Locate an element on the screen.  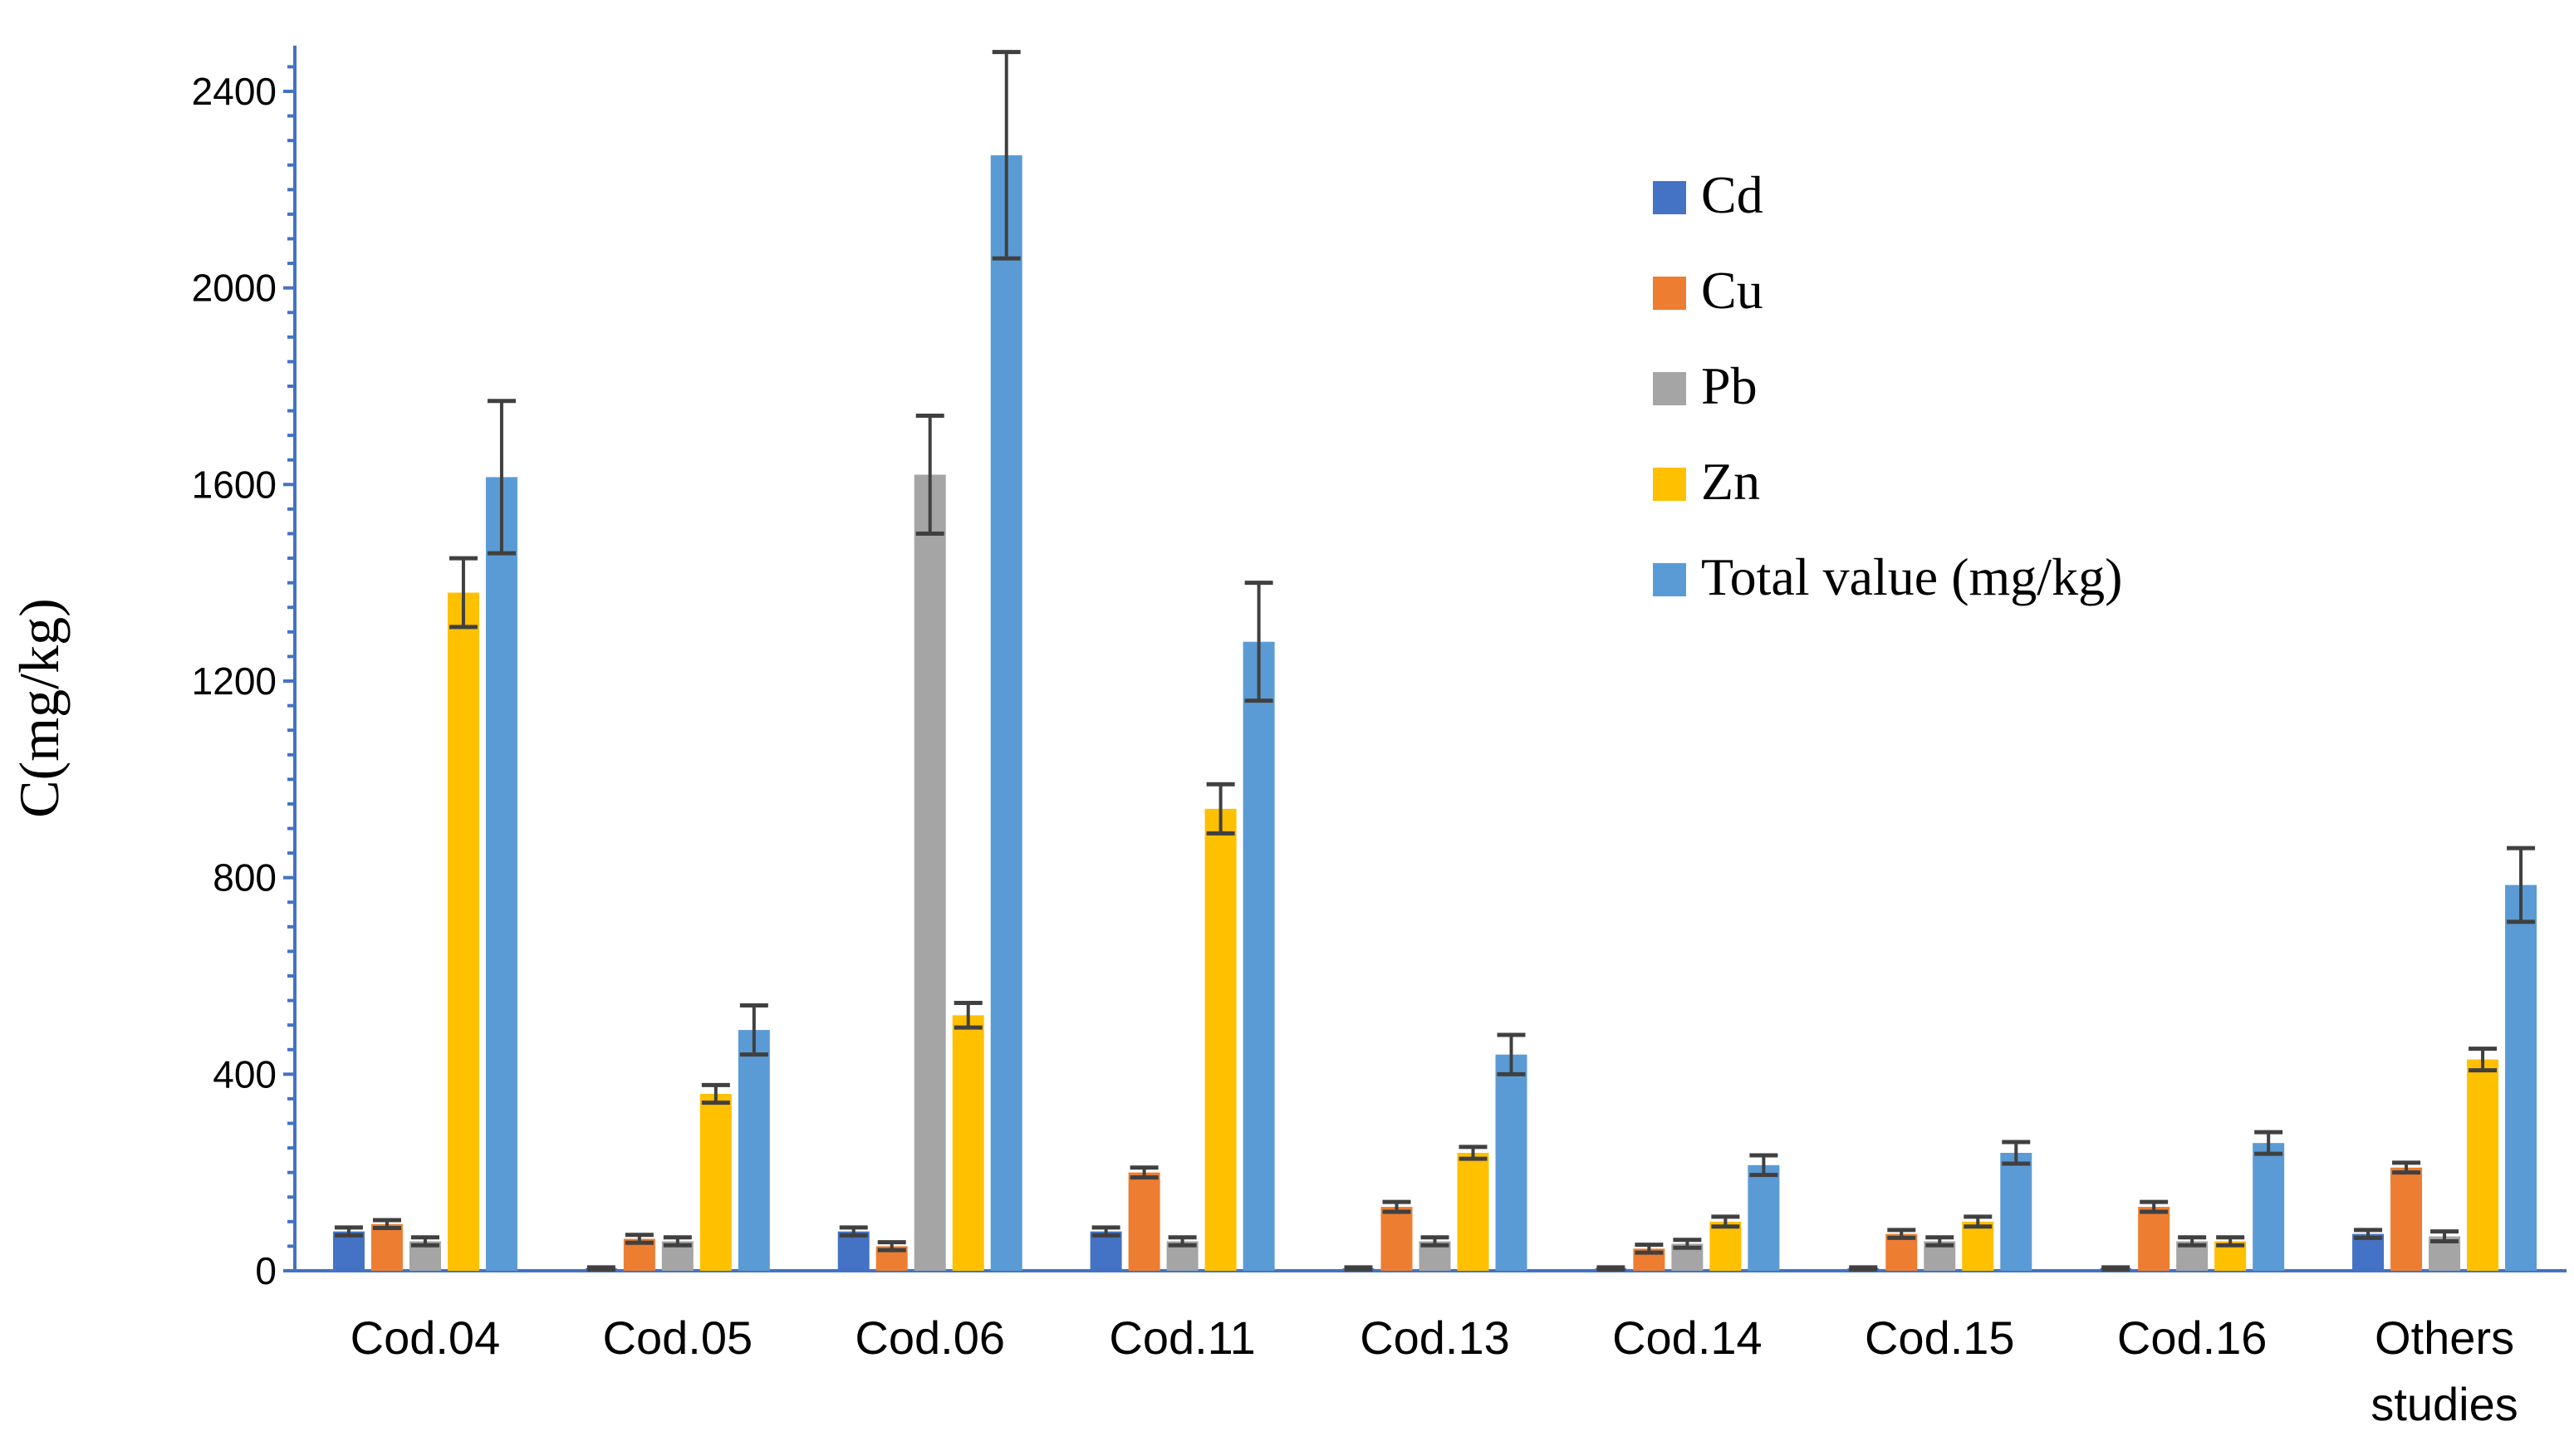
x-tick-label: Cod.14 is located at coordinates (1687, 1337).